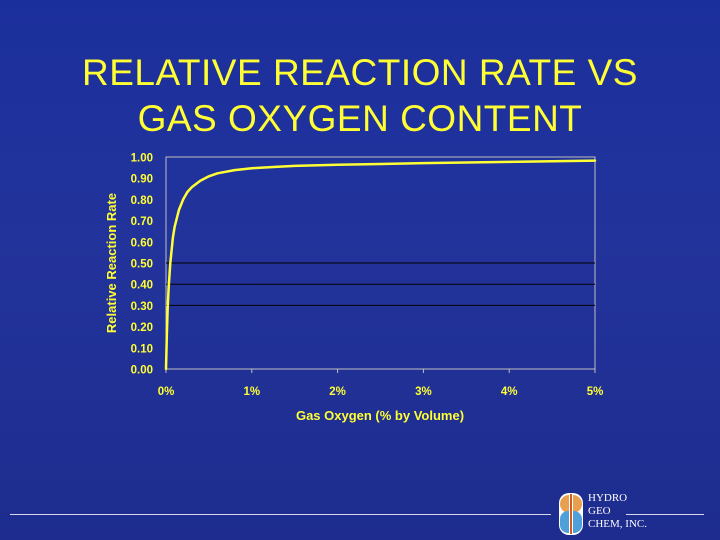 The image size is (720, 540). Describe the element at coordinates (251, 392) in the screenshot. I see `x-tick-label: 1%` at that location.